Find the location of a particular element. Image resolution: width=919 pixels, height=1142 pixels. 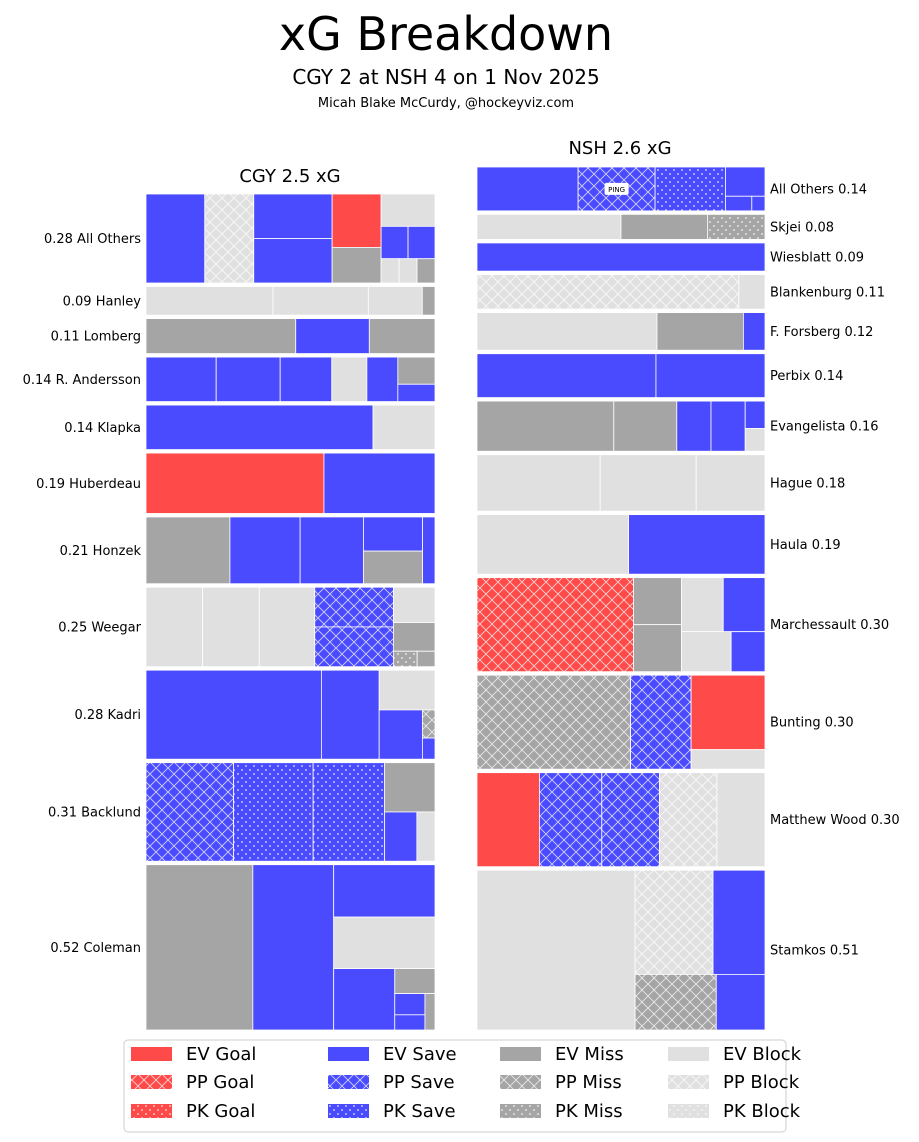

player-block-weegar: 0.25 Weegar is located at coordinates (247, 627).